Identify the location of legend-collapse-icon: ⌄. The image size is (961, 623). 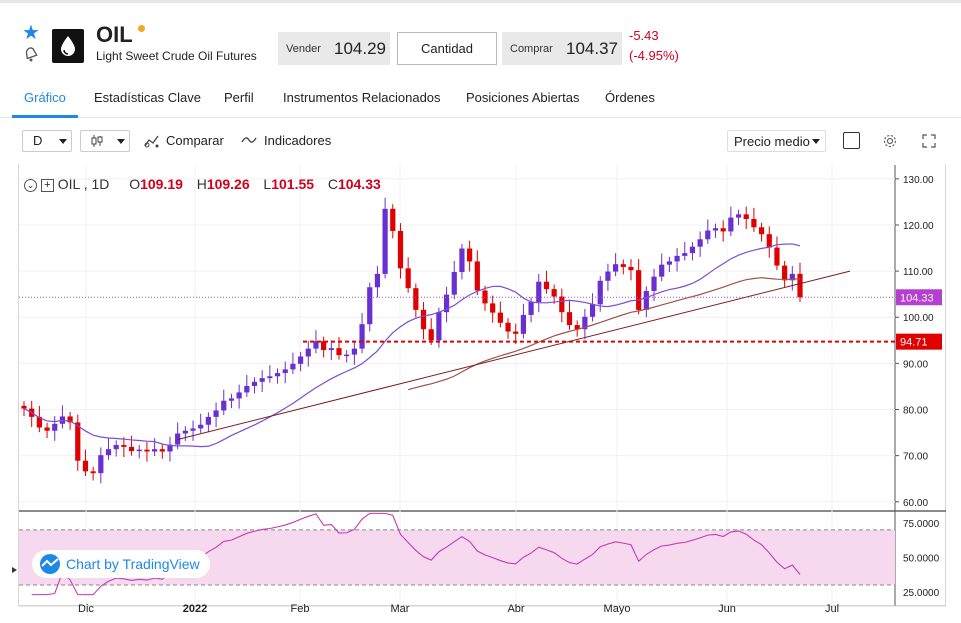
(30, 185).